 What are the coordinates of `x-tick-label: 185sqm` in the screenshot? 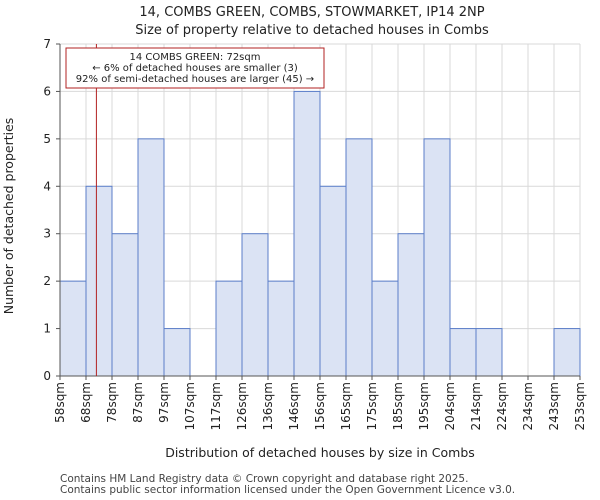 It's located at (398, 406).